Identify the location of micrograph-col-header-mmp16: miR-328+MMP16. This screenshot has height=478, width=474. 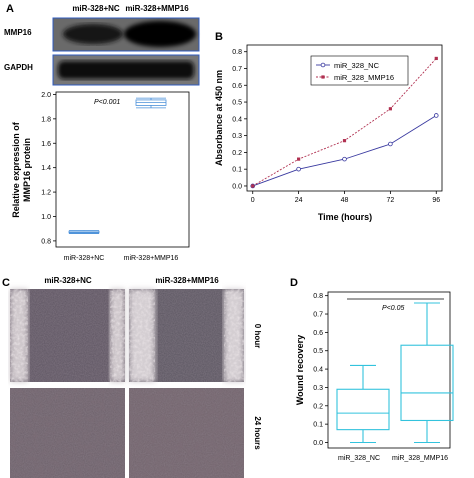
(187, 280).